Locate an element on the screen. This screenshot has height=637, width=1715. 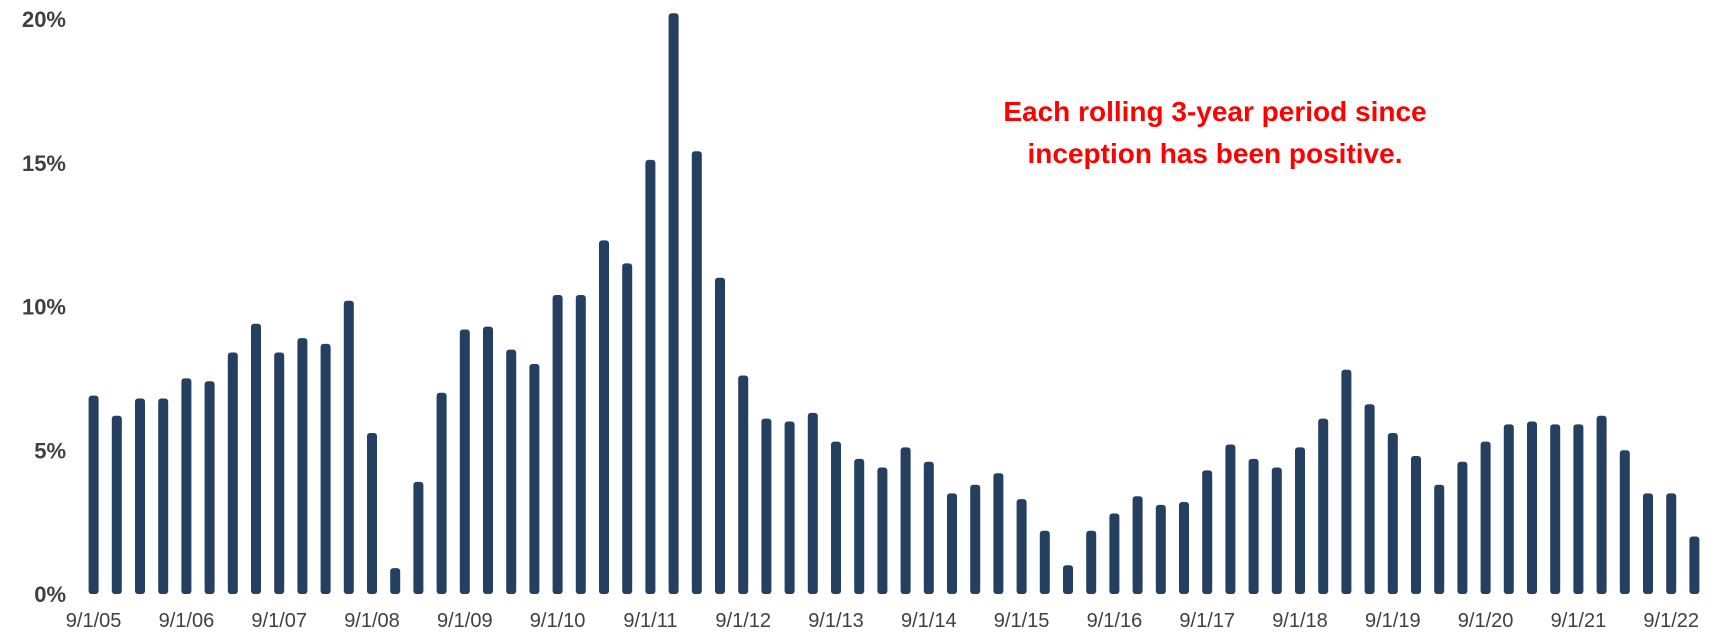
y-tick-label: 15% is located at coordinates (44, 163).